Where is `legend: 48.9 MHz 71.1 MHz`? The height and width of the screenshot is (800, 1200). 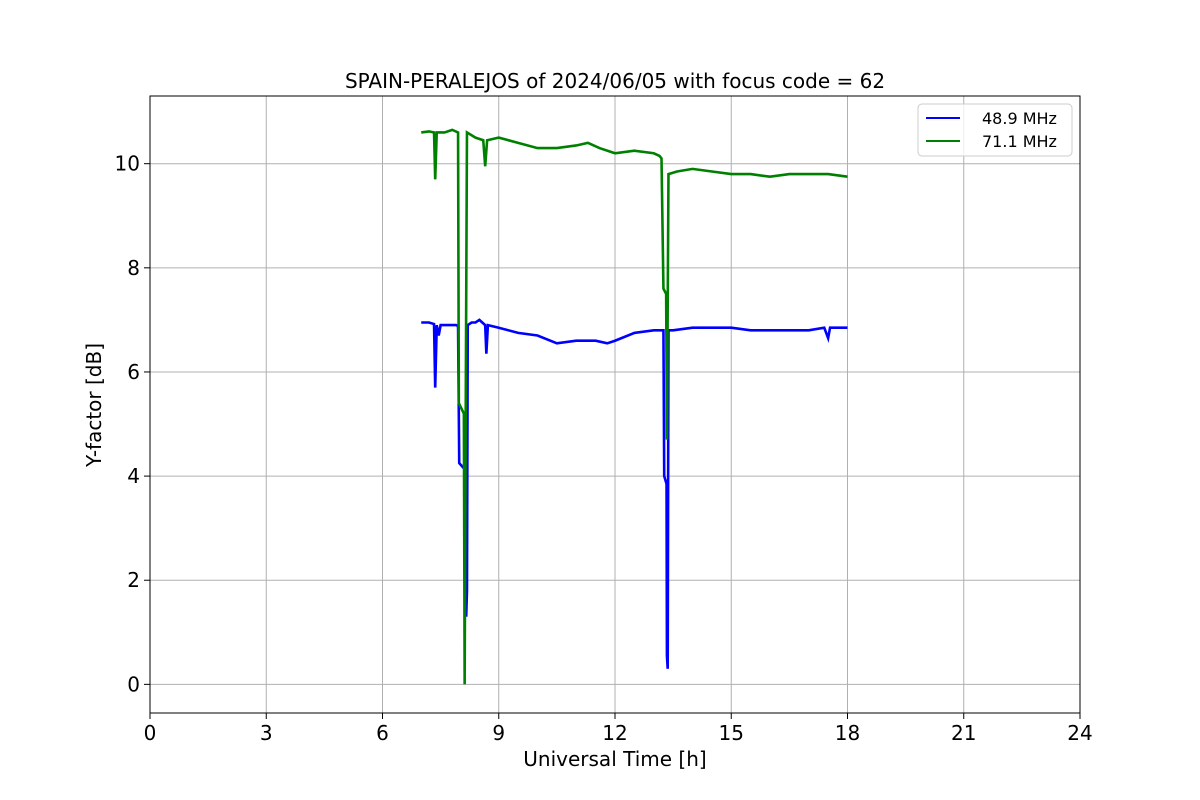
legend: 48.9 MHz 71.1 MHz is located at coordinates (995, 130).